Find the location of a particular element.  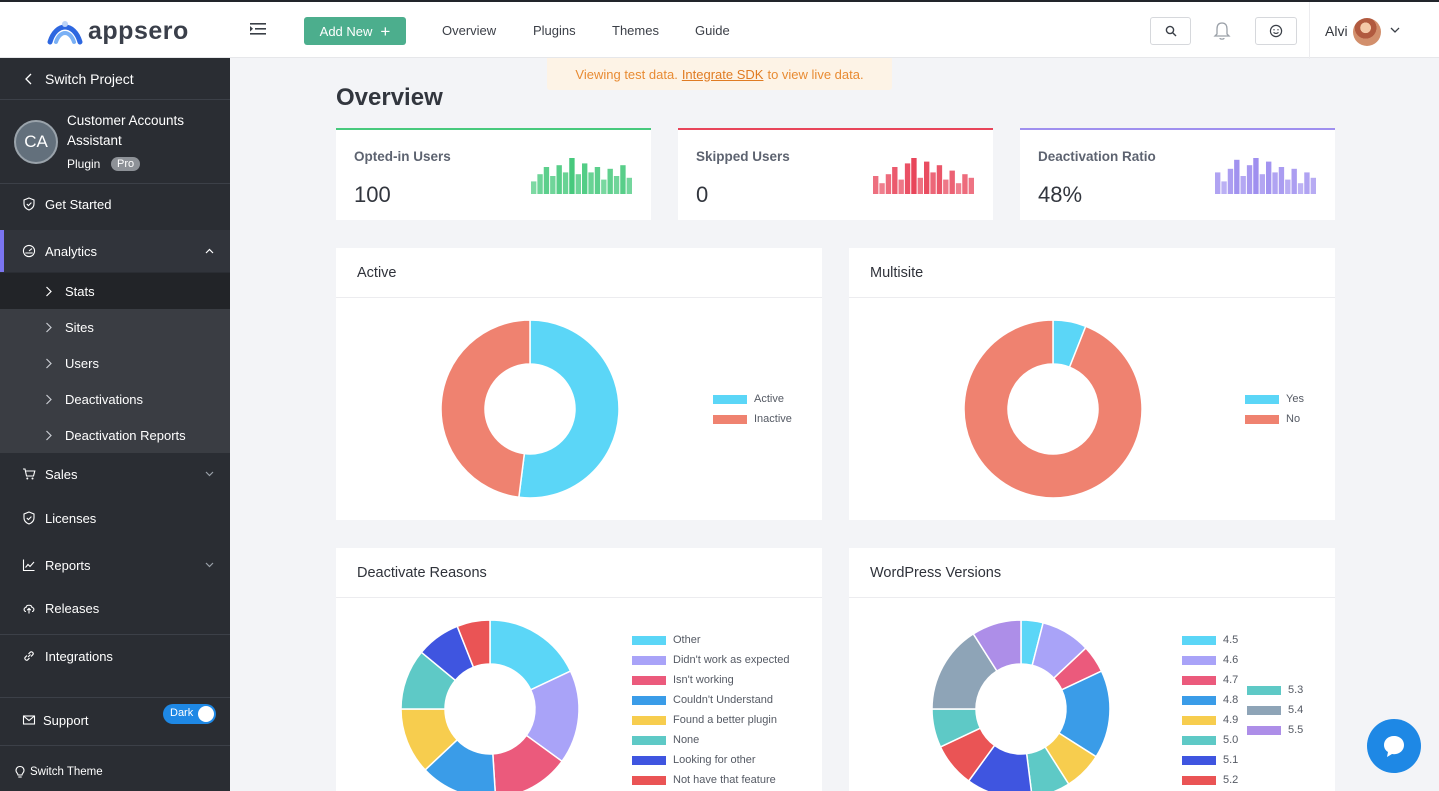

legend-item: No is located at coordinates (1272, 419).